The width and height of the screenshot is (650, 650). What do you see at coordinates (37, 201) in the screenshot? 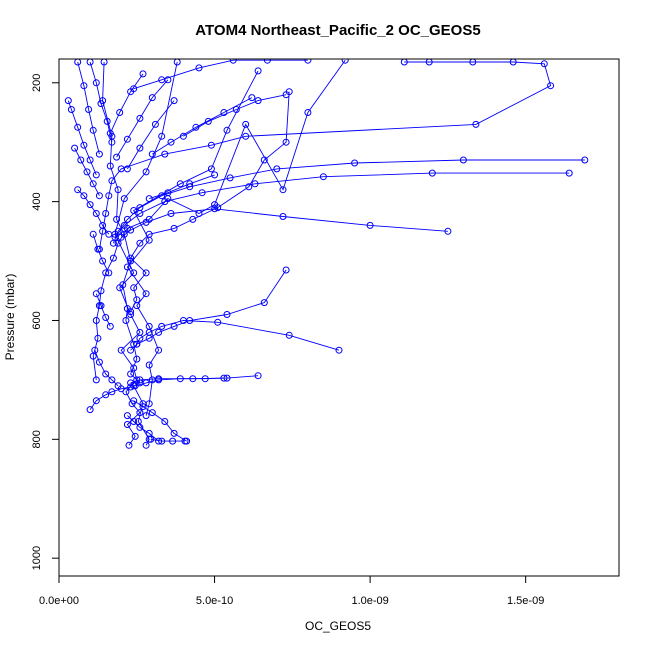
I see `y-tick-label: 400` at bounding box center [37, 201].